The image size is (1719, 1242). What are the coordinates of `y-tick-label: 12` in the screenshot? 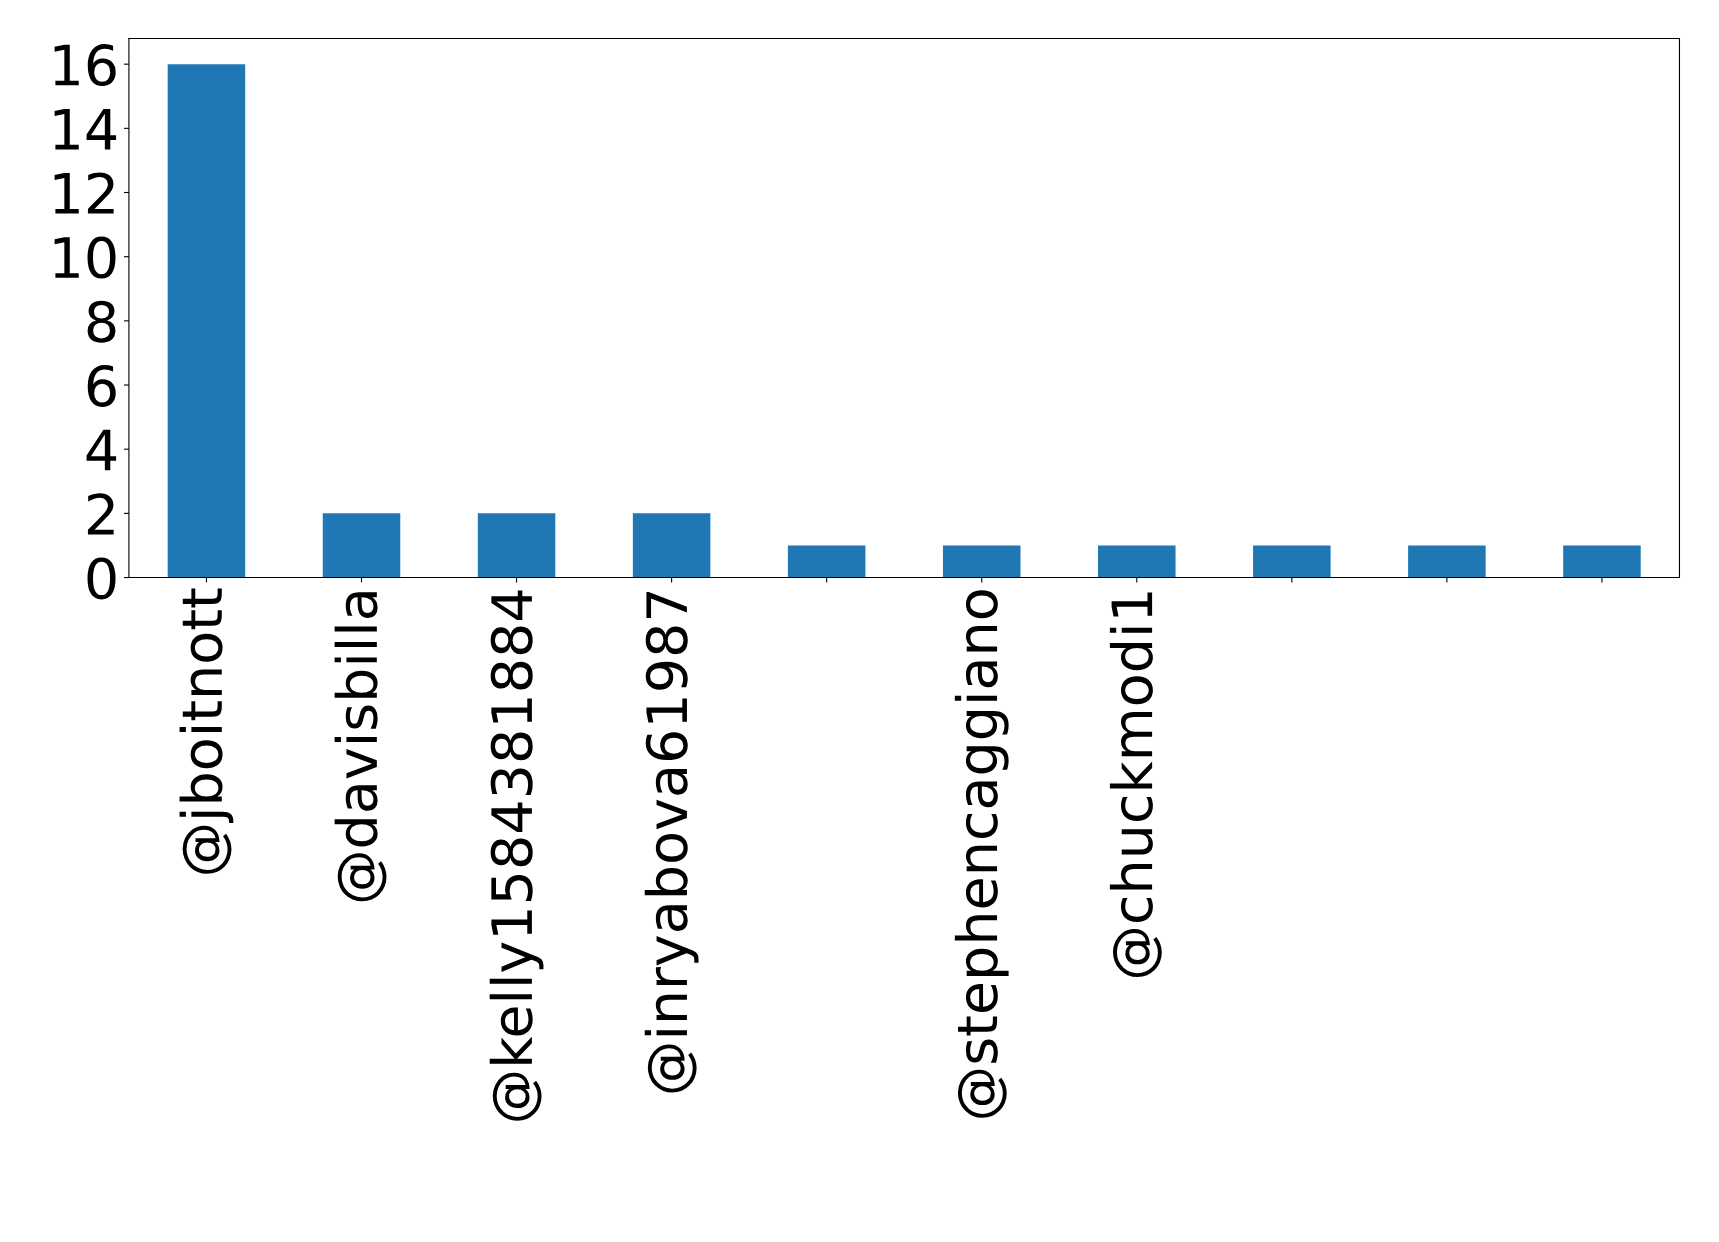 It's located at (84, 193).